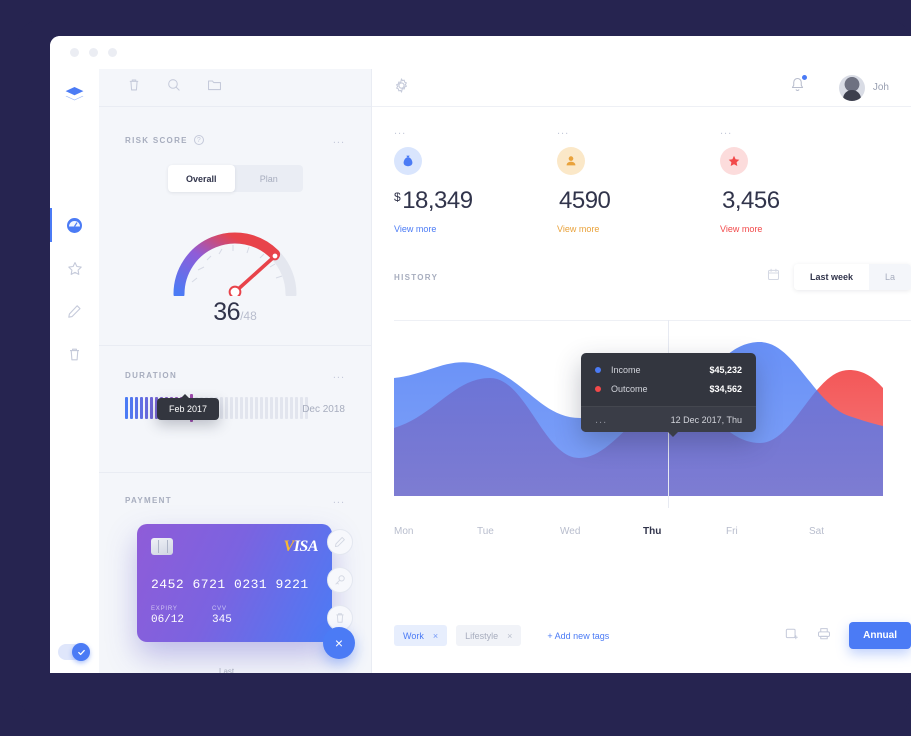 This screenshot has width=911, height=736. Describe the element at coordinates (151, 375) in the screenshot. I see `duration-title: DURATION` at that location.